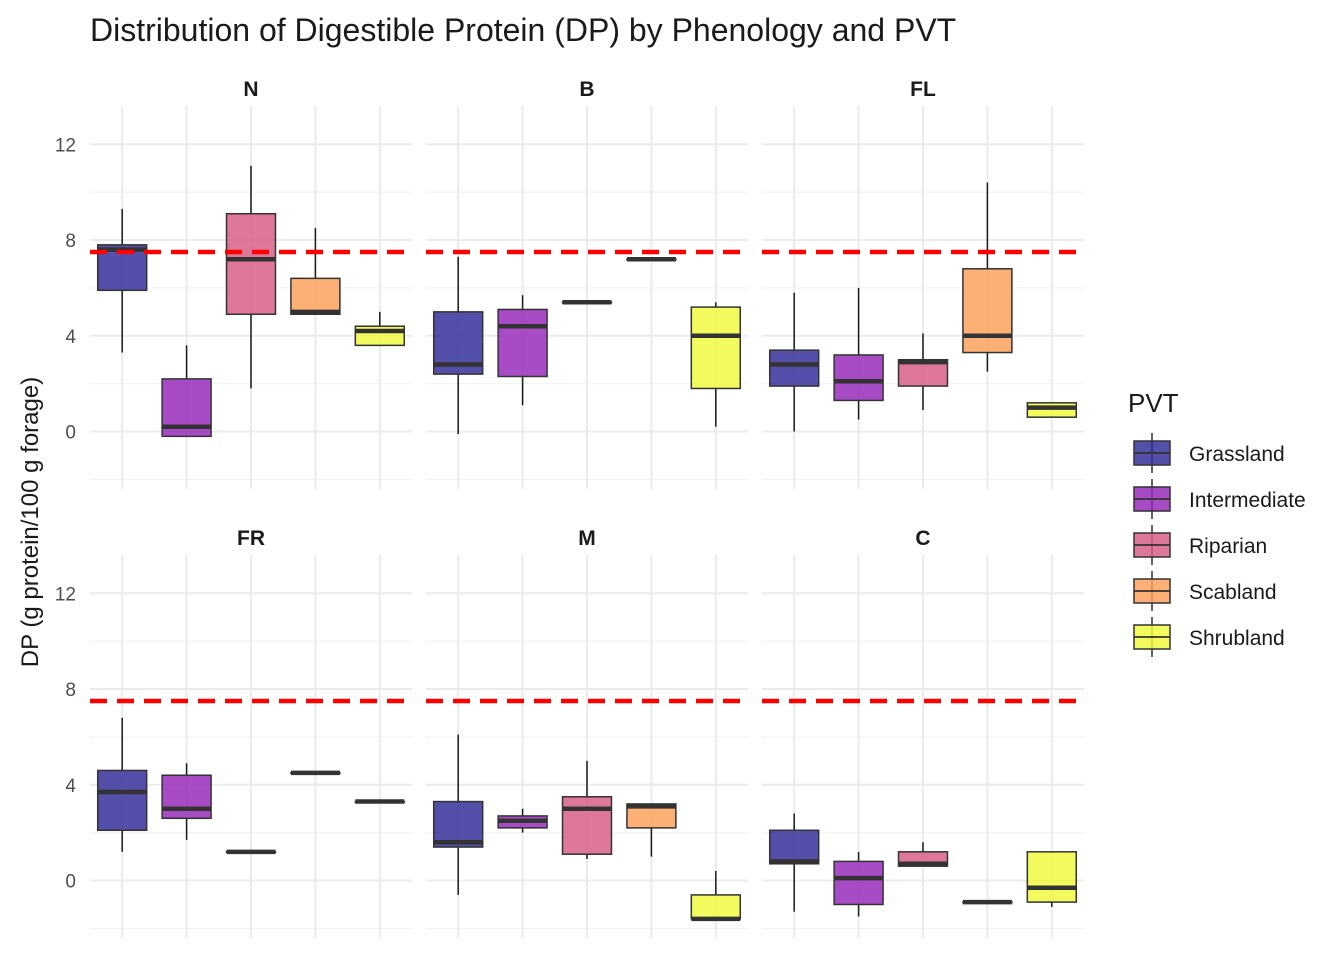 This screenshot has width=1344, height=960. What do you see at coordinates (922, 538) in the screenshot?
I see `facet-label: C` at bounding box center [922, 538].